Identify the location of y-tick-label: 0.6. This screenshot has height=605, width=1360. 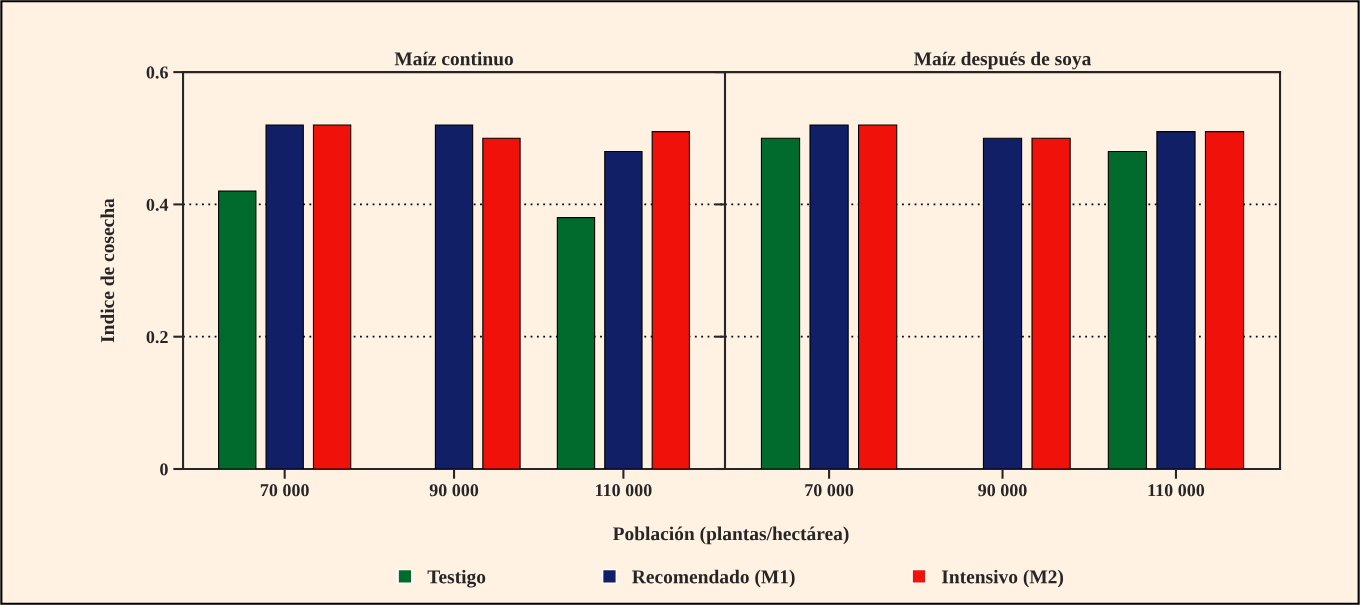
(157, 72).